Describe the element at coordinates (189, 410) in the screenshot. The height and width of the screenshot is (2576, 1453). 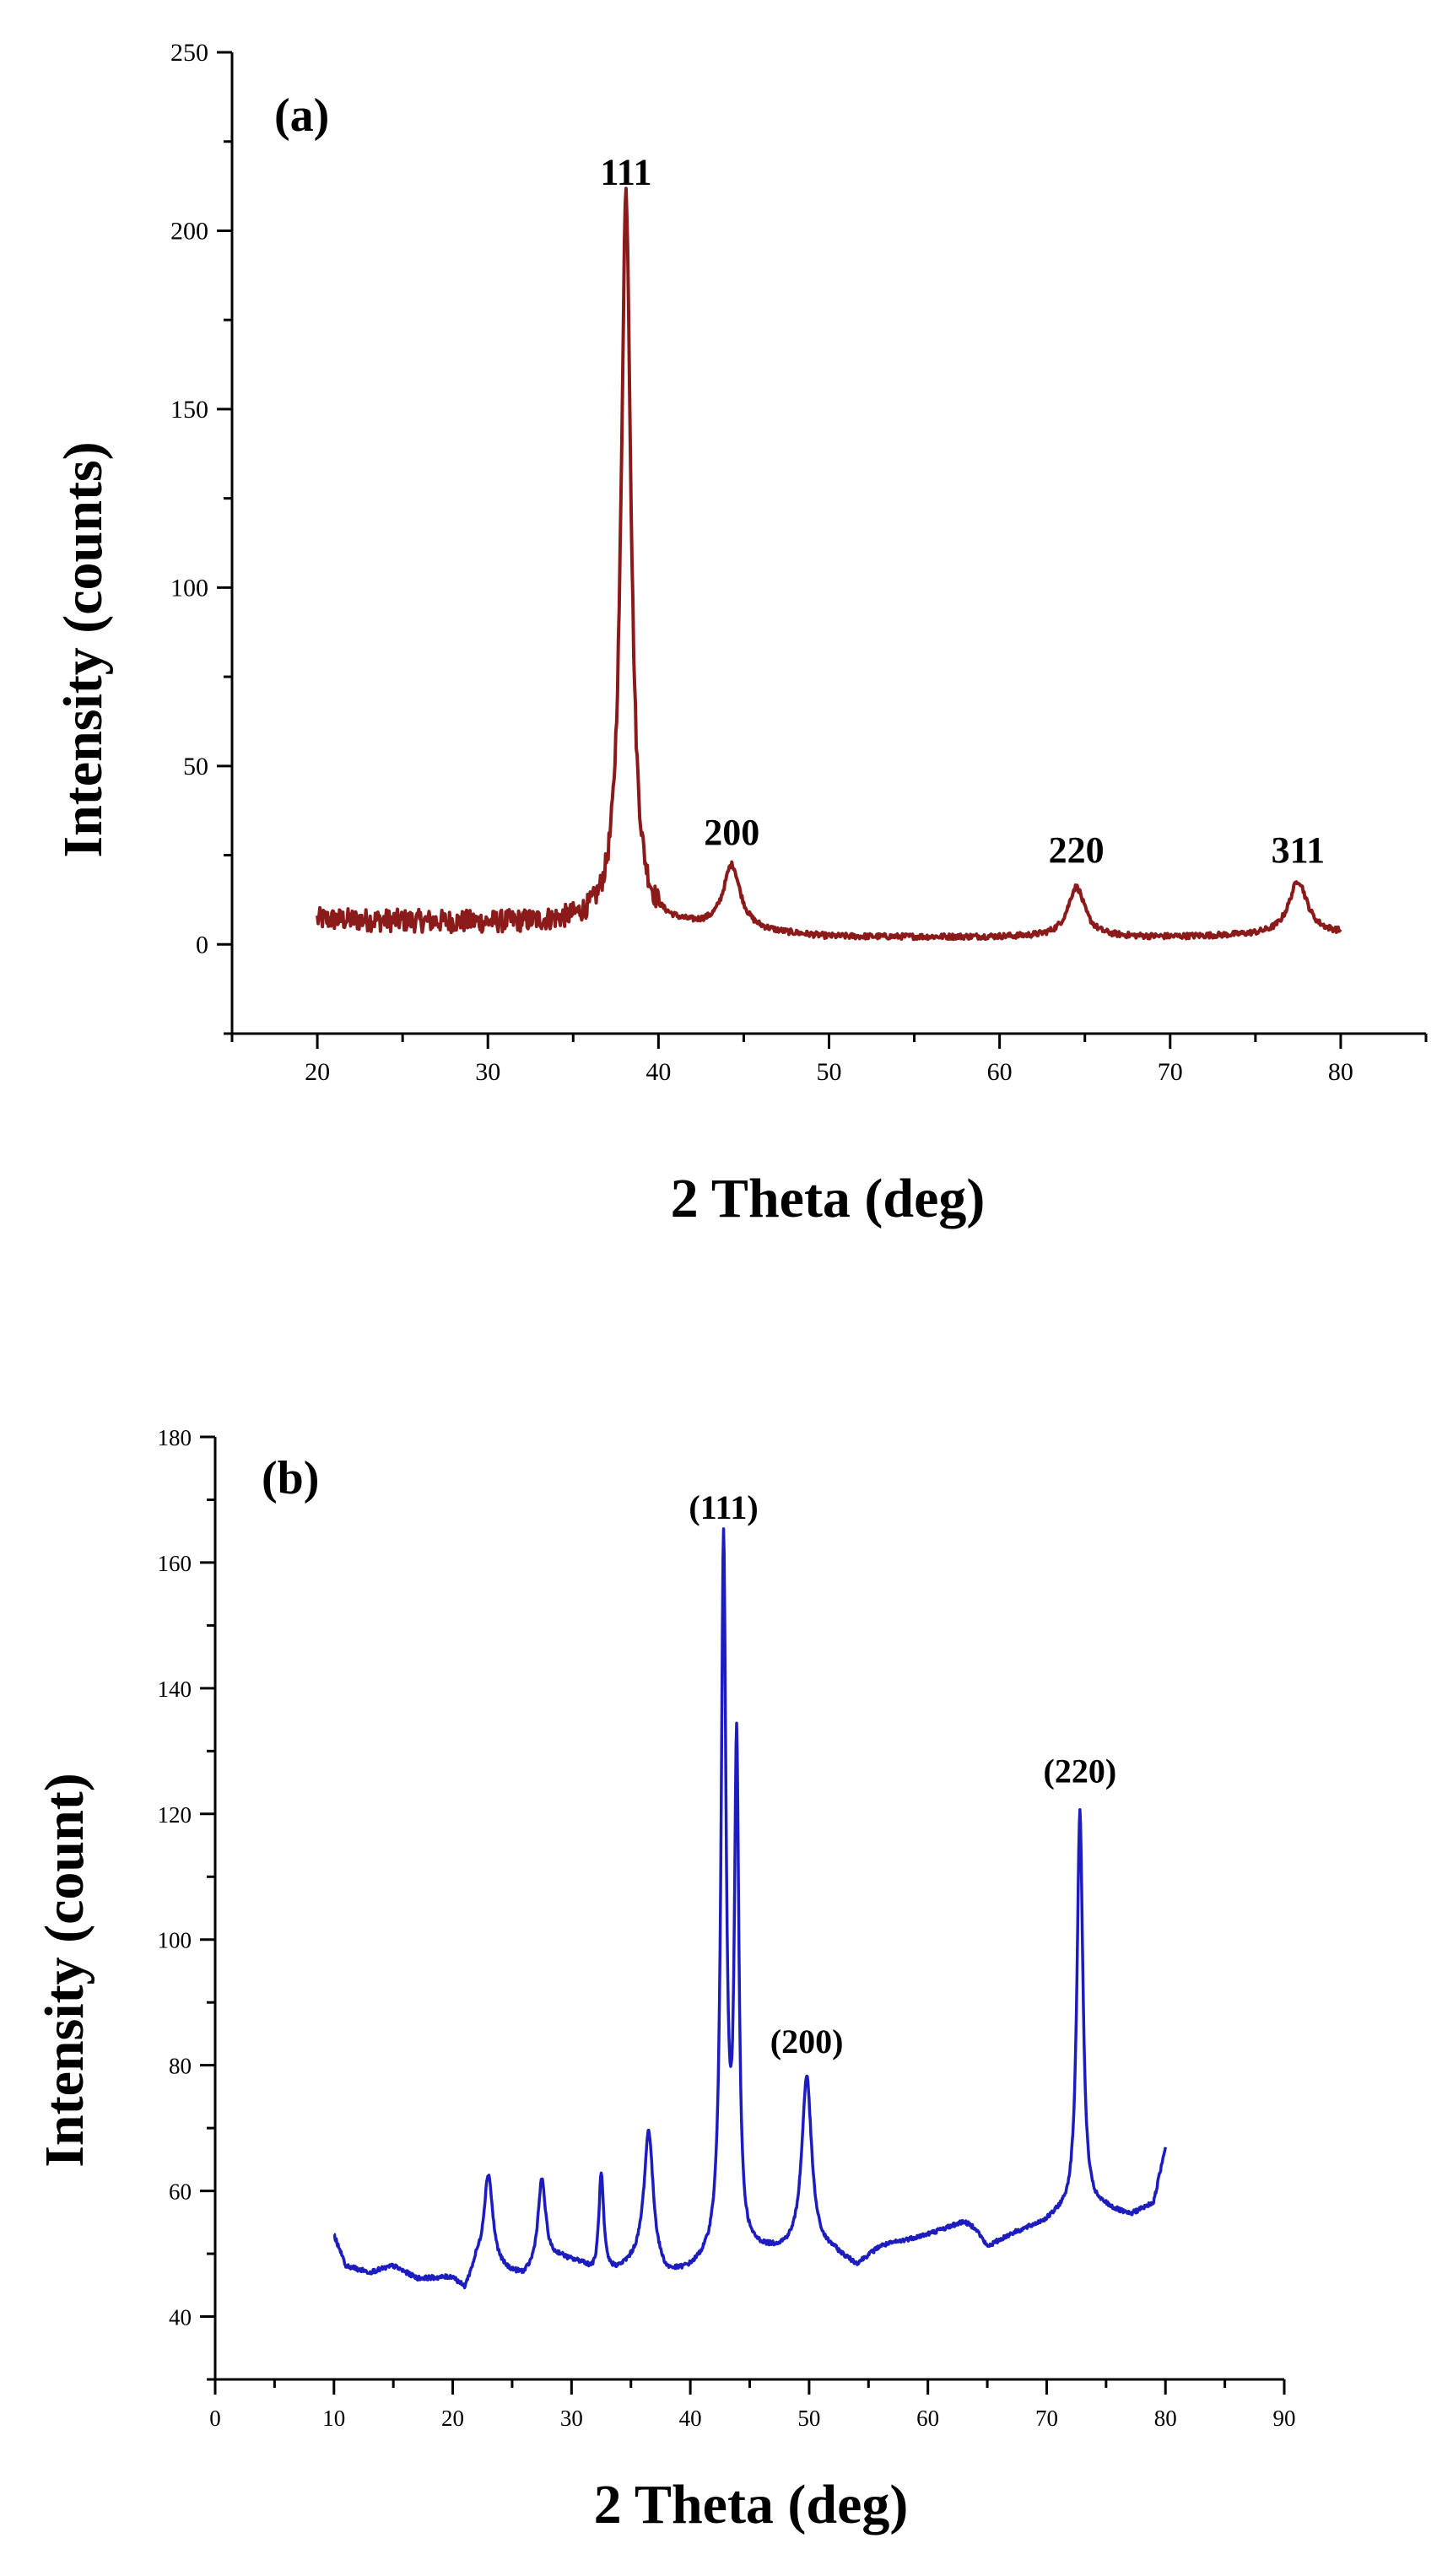
I see `y-tick-label: 150` at that location.